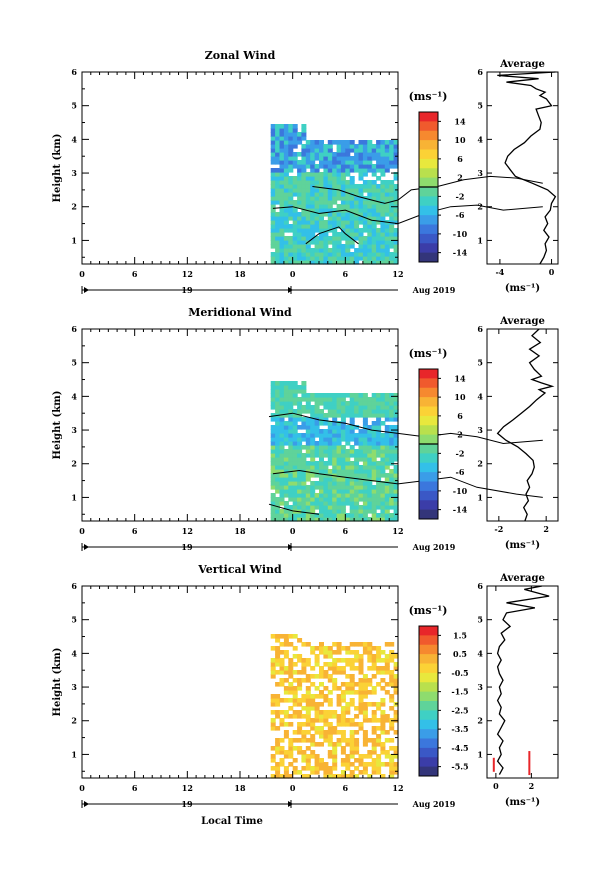 The height and width of the screenshot is (873, 610). Describe the element at coordinates (523, 680) in the screenshot. I see `profile-line` at that location.